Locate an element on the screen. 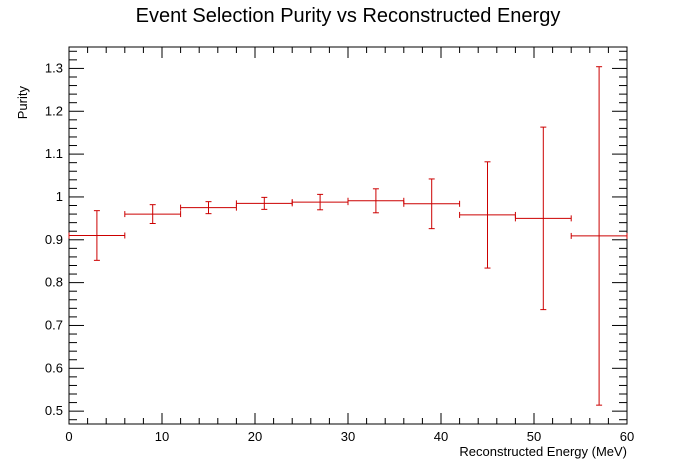 Image resolution: width=696 pixels, height=472 pixels. x-axis-label: Reconstructed Energy (MeV) is located at coordinates (543, 451).